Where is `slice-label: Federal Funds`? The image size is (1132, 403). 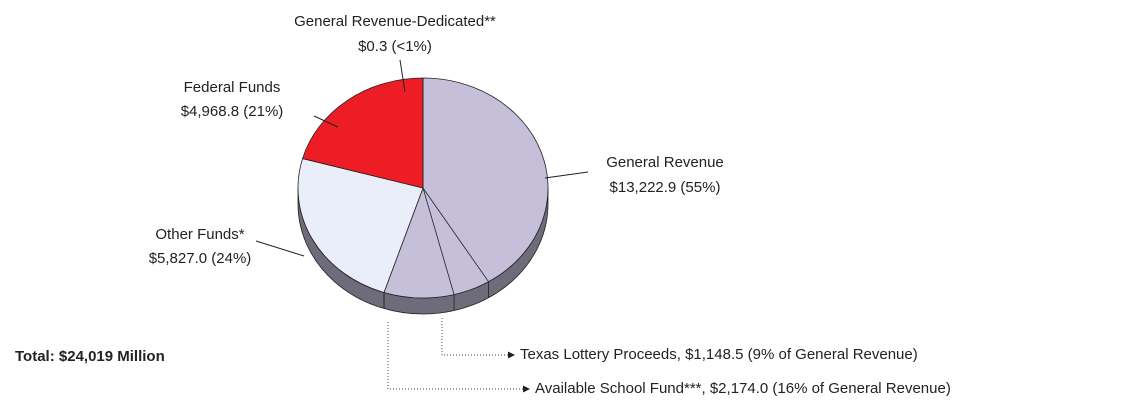
slice-label: Federal Funds is located at coordinates (232, 87).